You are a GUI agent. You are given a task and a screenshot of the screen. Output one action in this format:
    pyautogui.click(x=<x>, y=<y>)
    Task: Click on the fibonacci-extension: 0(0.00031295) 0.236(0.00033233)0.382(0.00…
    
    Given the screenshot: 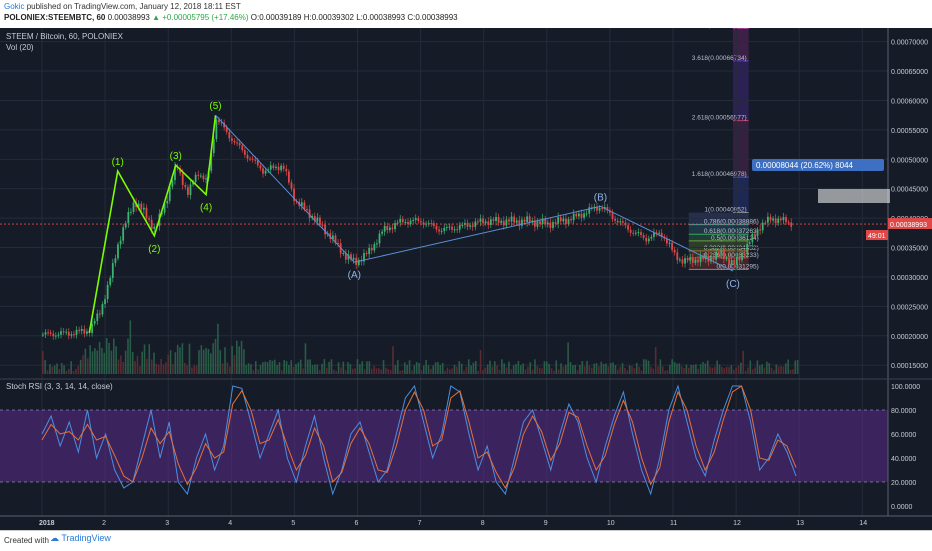 What is the action you would take?
    pyautogui.click(x=723, y=146)
    